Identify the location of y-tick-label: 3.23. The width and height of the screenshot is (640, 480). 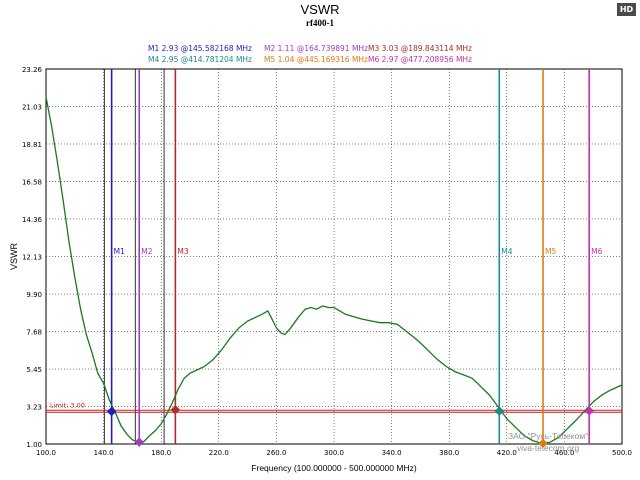
(34, 407).